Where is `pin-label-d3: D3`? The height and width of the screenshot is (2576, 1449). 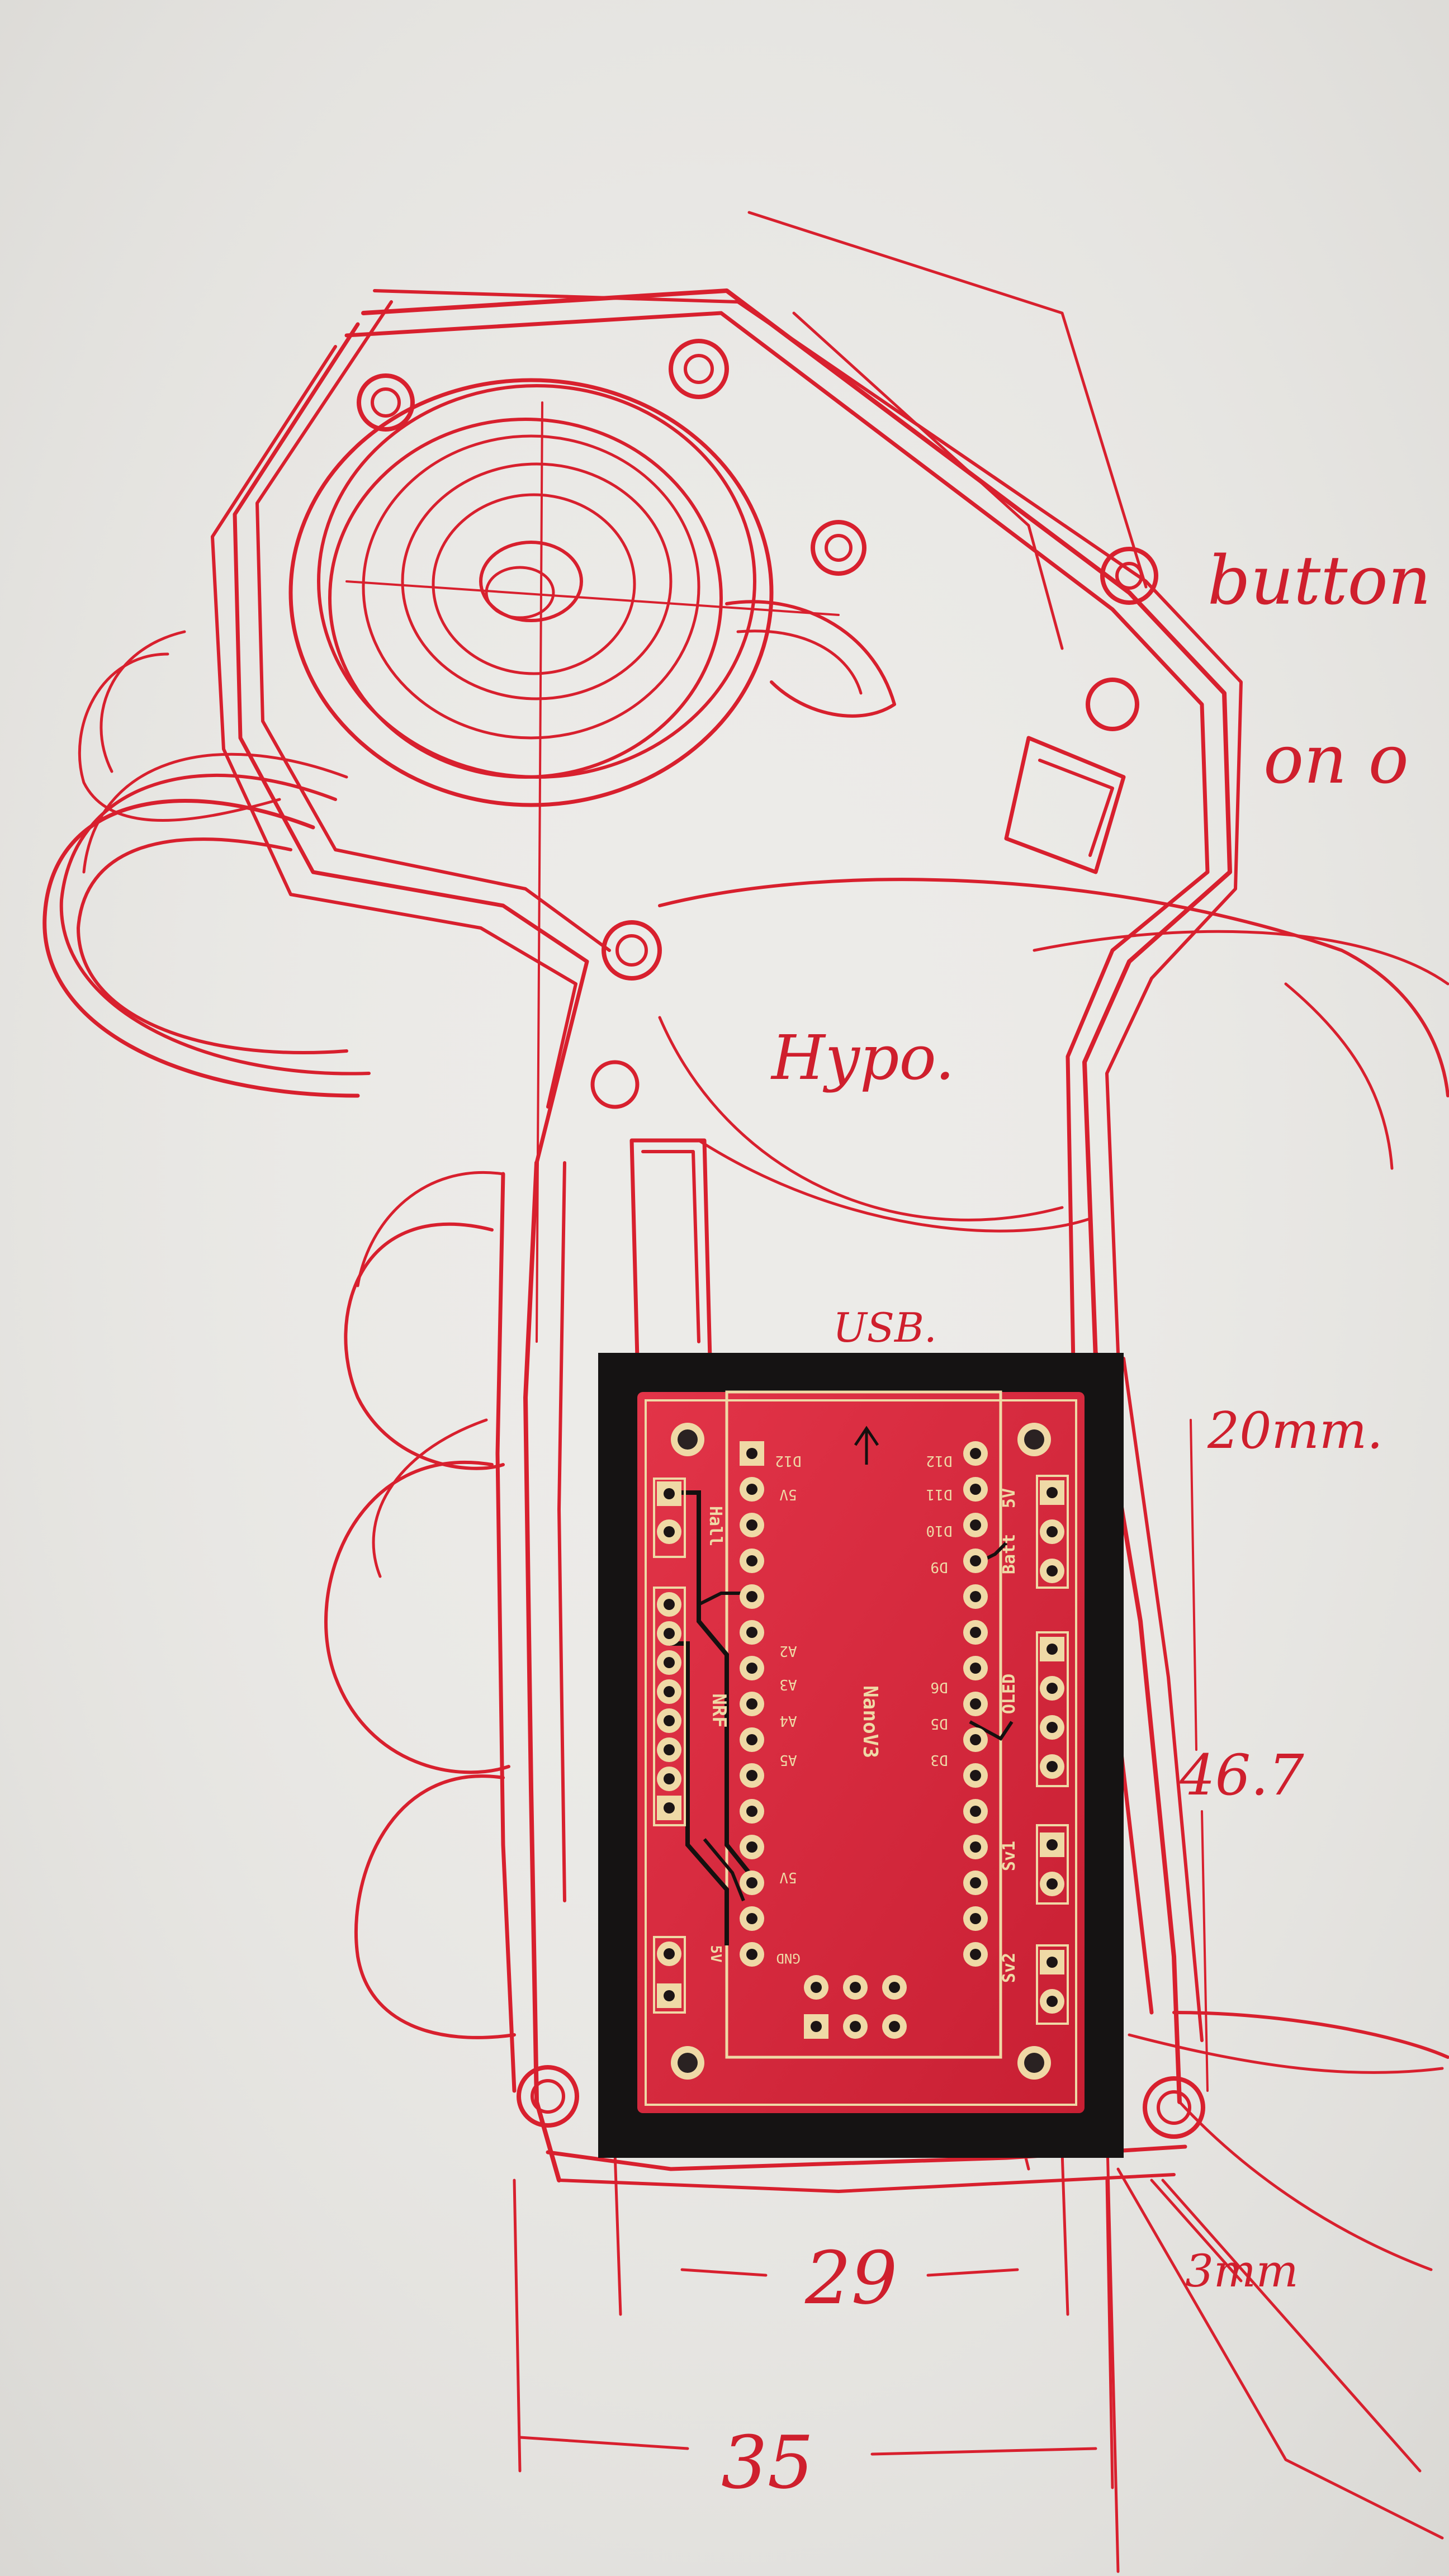
pin-label-d3: D3 is located at coordinates (939, 1759).